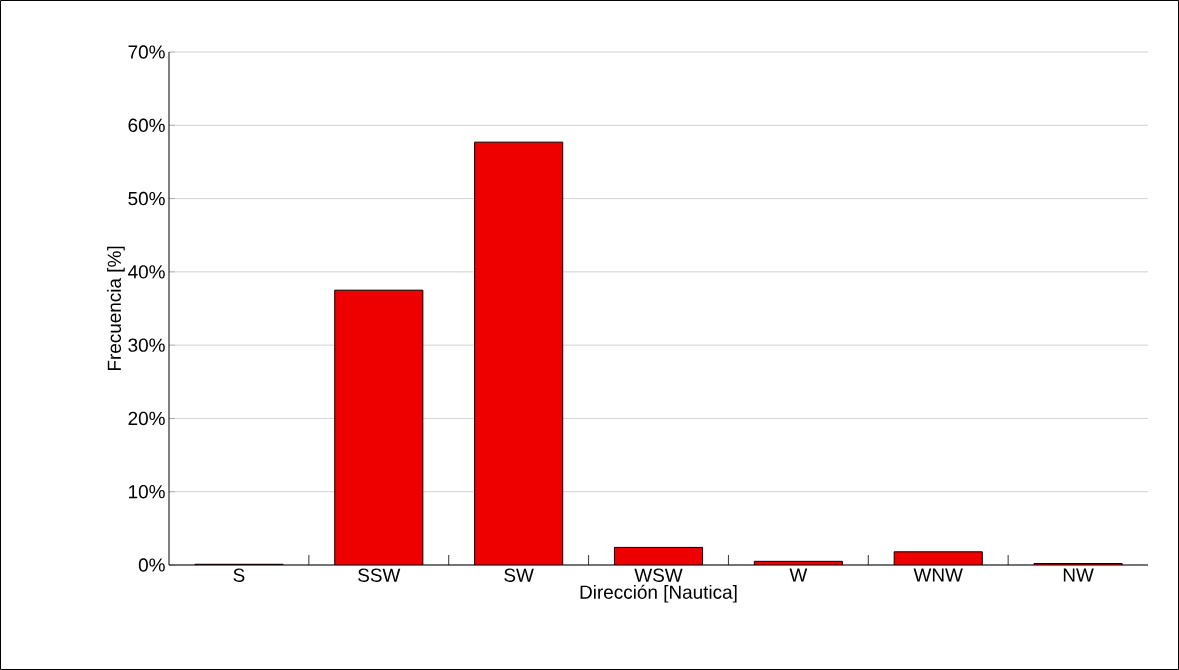 This screenshot has width=1179, height=670. What do you see at coordinates (151, 565) in the screenshot?
I see `y-tick-label: 0%` at bounding box center [151, 565].